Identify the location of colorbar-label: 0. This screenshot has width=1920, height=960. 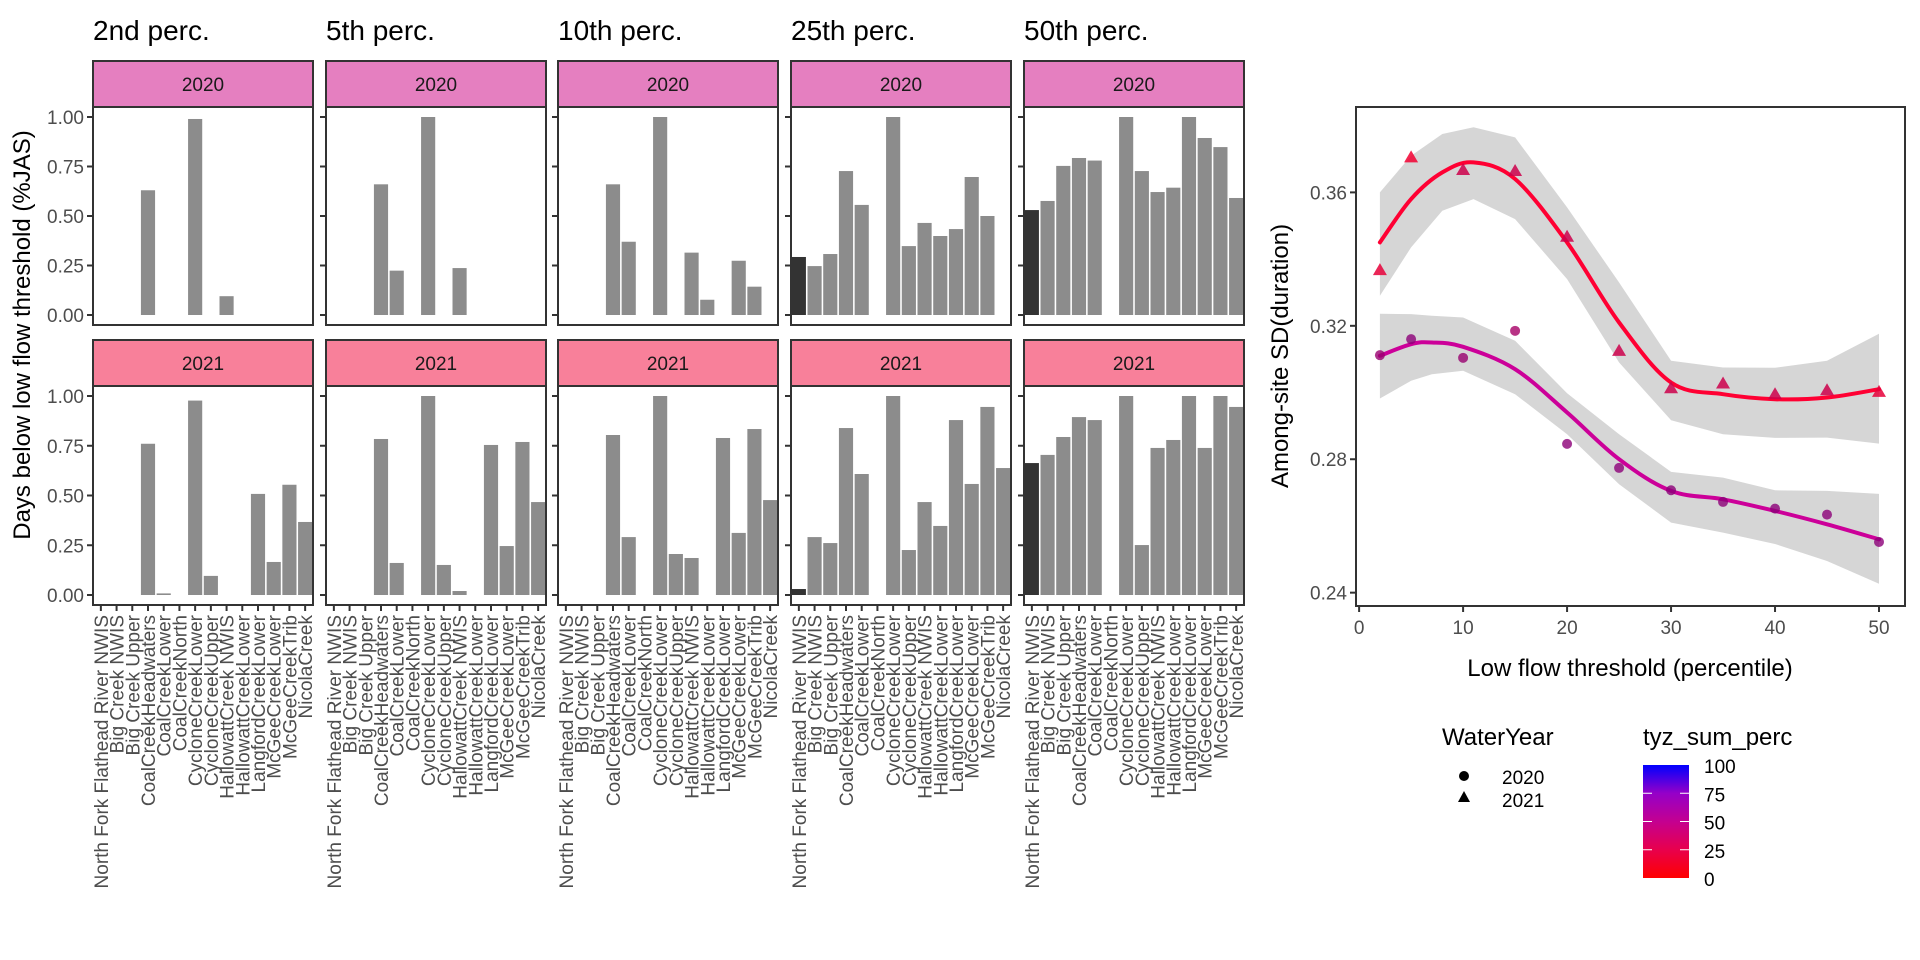
(1709, 880).